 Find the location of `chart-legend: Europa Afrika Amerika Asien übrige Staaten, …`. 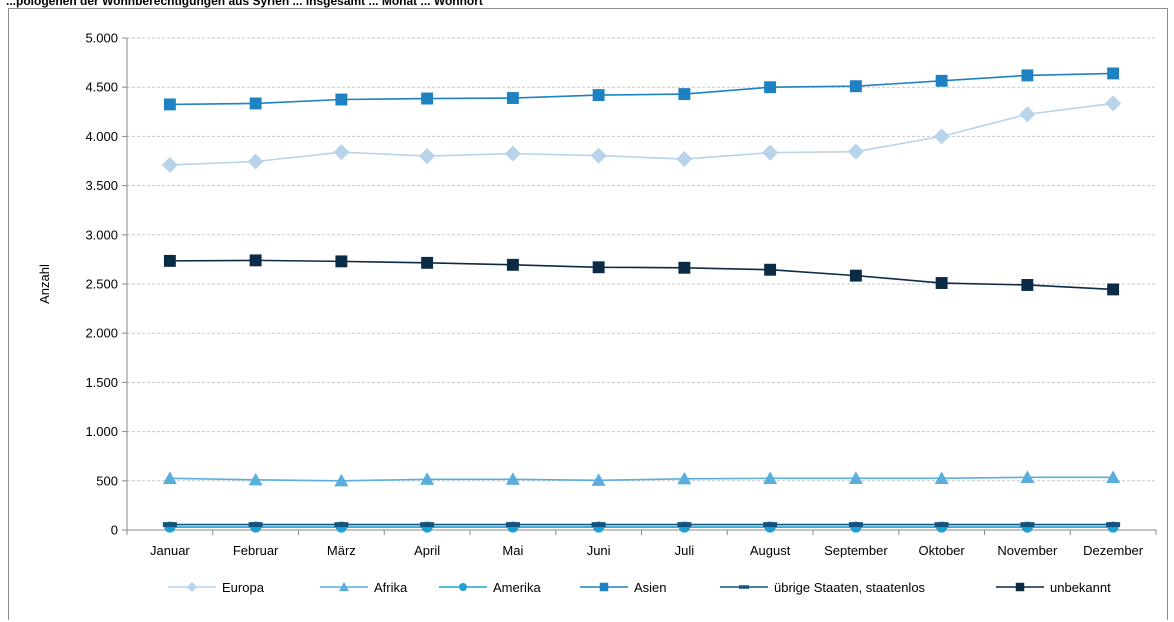

chart-legend: Europa Afrika Amerika Asien übrige Staaten, … is located at coordinates (587, 587).